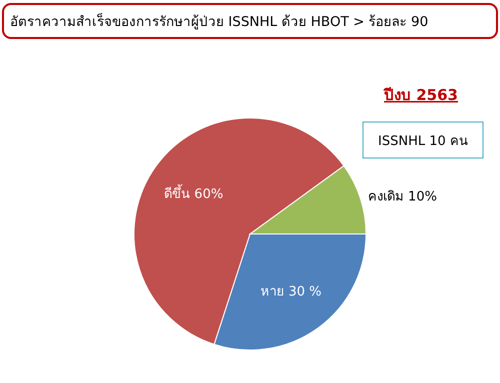 Image resolution: width=500 pixels, height=383 pixels. I want to click on slice-label: หาย 30 %, so click(291, 292).